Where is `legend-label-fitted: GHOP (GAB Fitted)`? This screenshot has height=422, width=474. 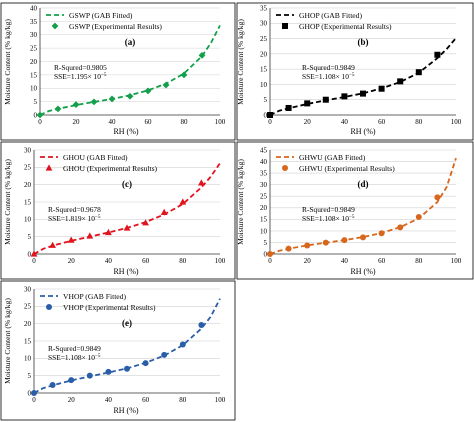
legend-label-fitted: GHOP (GAB Fitted) is located at coordinates (330, 15).